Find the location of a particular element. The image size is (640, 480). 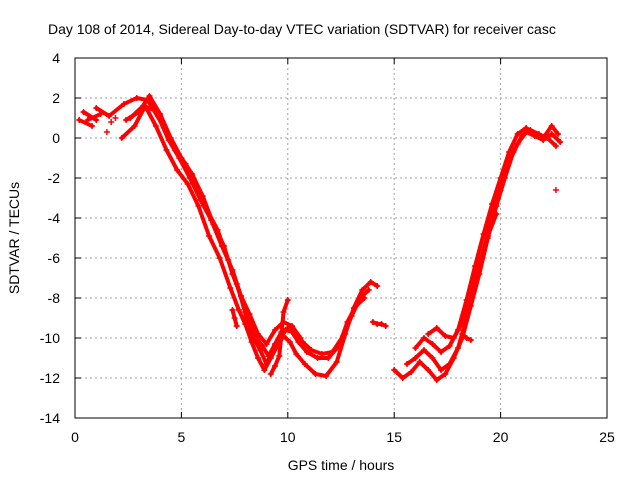

x-tick-label: 15 is located at coordinates (394, 437).